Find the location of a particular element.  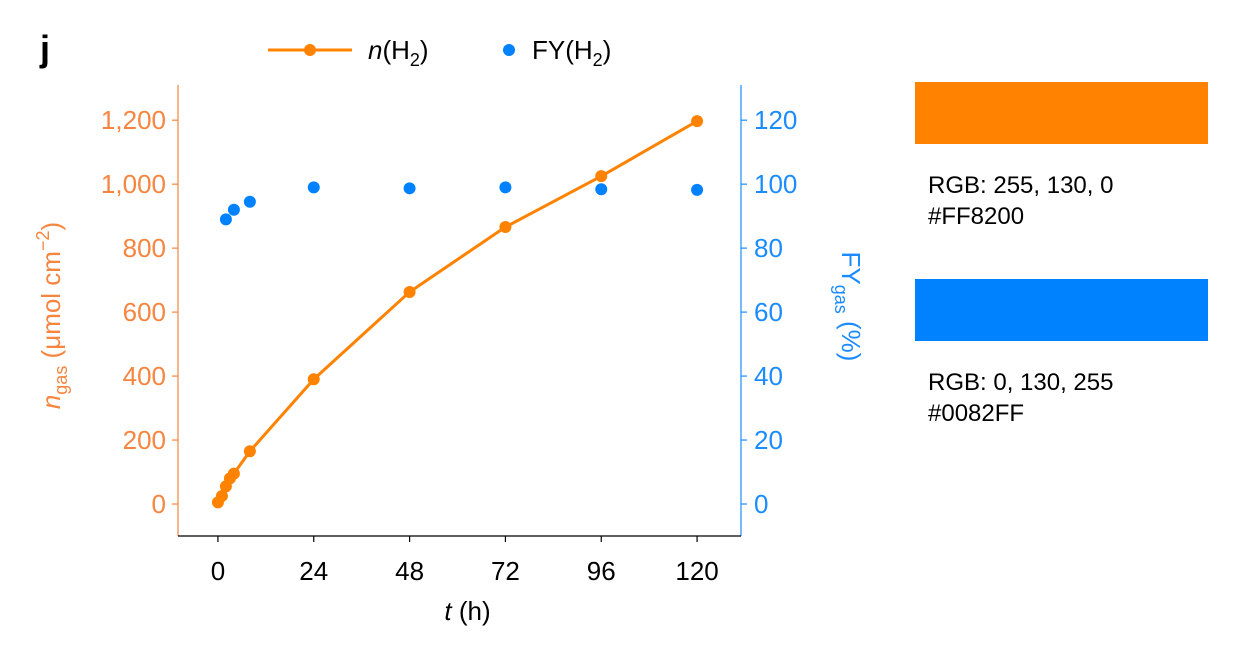

left-y-tick-label: 200 is located at coordinates (144, 440).